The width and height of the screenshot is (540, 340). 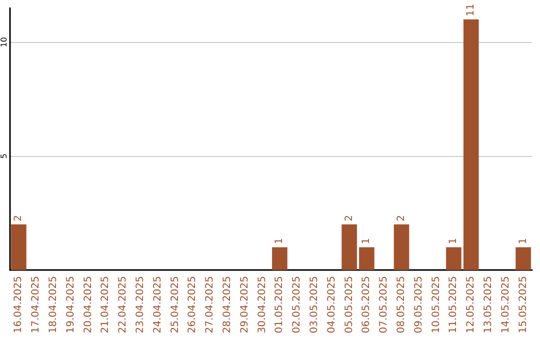 I want to click on x-tick-label: 30.04.2025, so click(x=262, y=305).